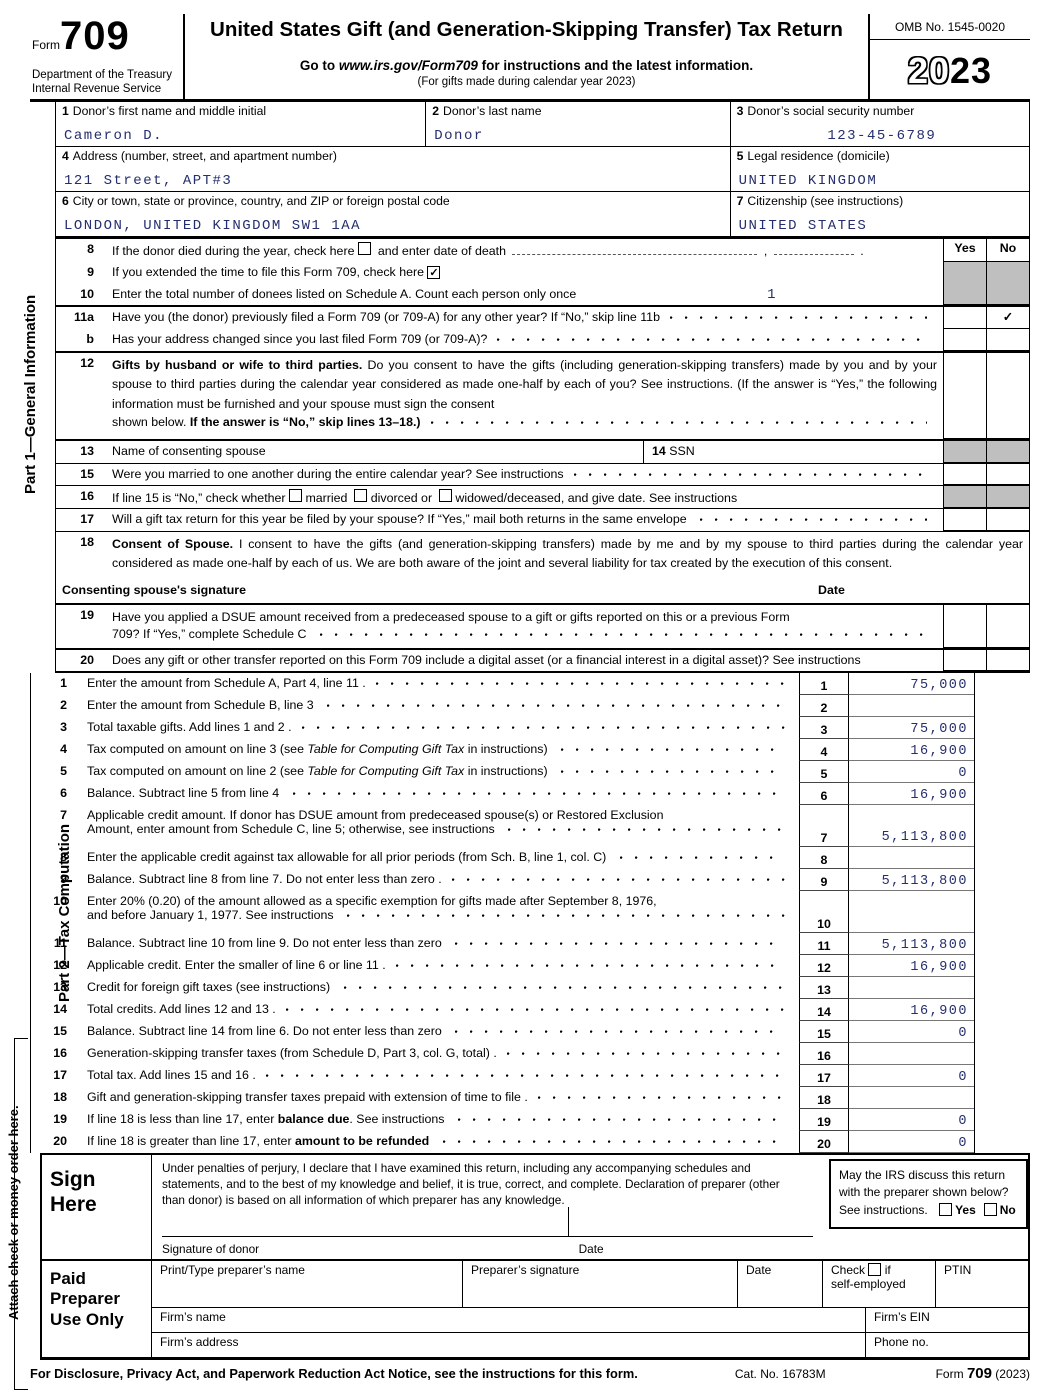 The image size is (1054, 1400). What do you see at coordinates (964, 250) in the screenshot?
I see `yes-cell: Yes` at bounding box center [964, 250].